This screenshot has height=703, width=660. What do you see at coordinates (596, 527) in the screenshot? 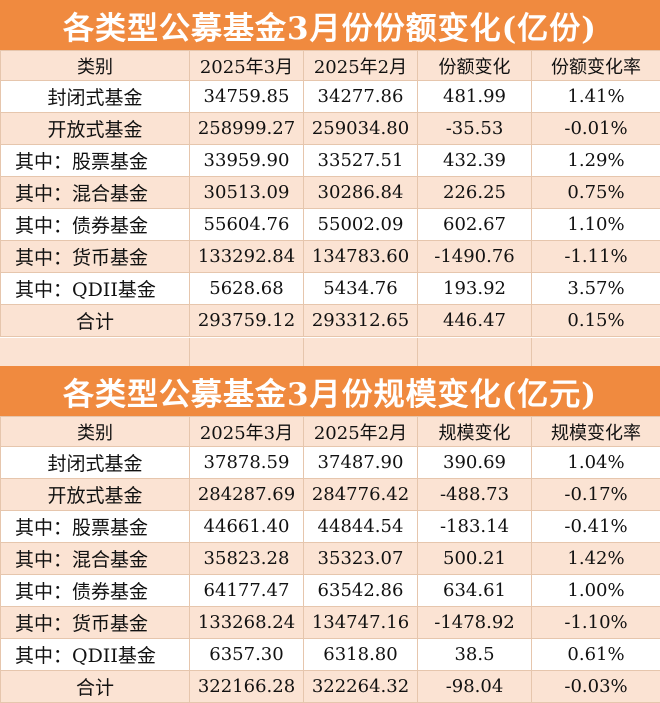
I see `cell-rate: -0.41%` at bounding box center [596, 527].